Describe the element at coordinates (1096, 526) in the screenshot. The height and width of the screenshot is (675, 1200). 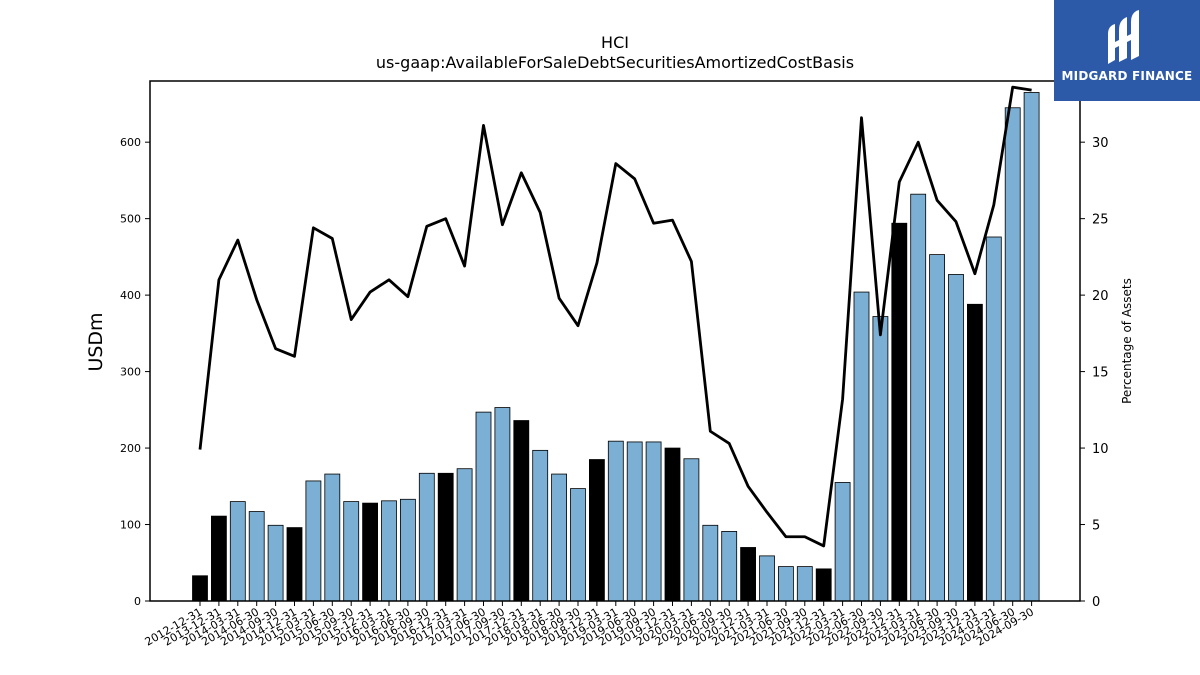
I see `y2-tick-label: 5` at that location.